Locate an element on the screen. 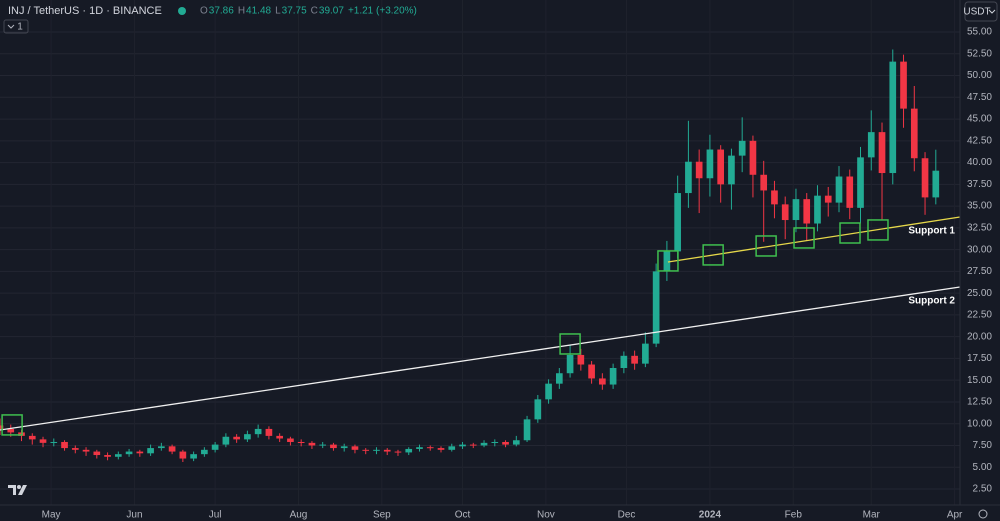 The image size is (1000, 521). x-tick-label: Aug is located at coordinates (299, 515).